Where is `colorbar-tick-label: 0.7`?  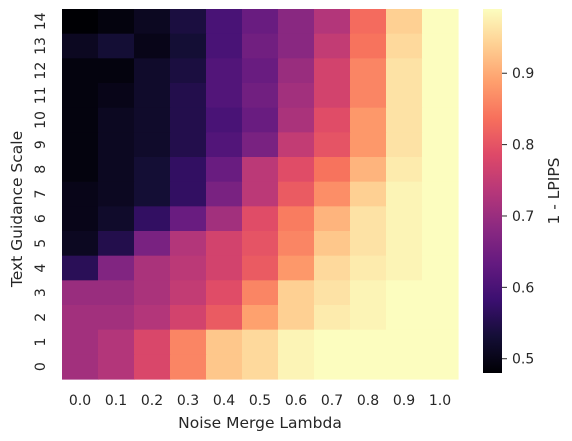 colorbar-tick-label: 0.7 is located at coordinates (523, 217).